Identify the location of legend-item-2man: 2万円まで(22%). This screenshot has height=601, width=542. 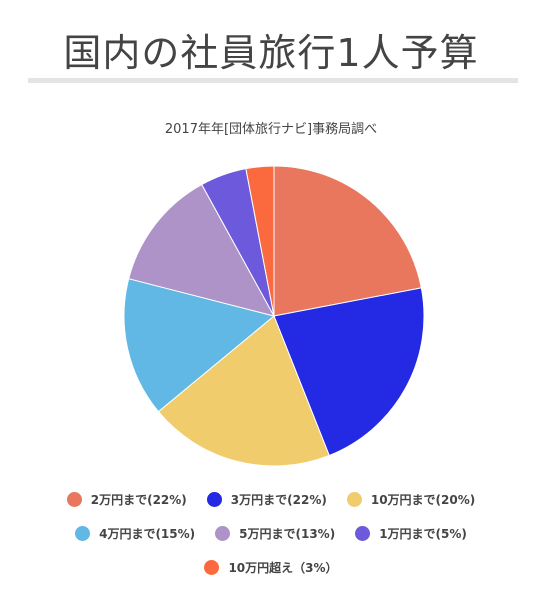
(126, 499).